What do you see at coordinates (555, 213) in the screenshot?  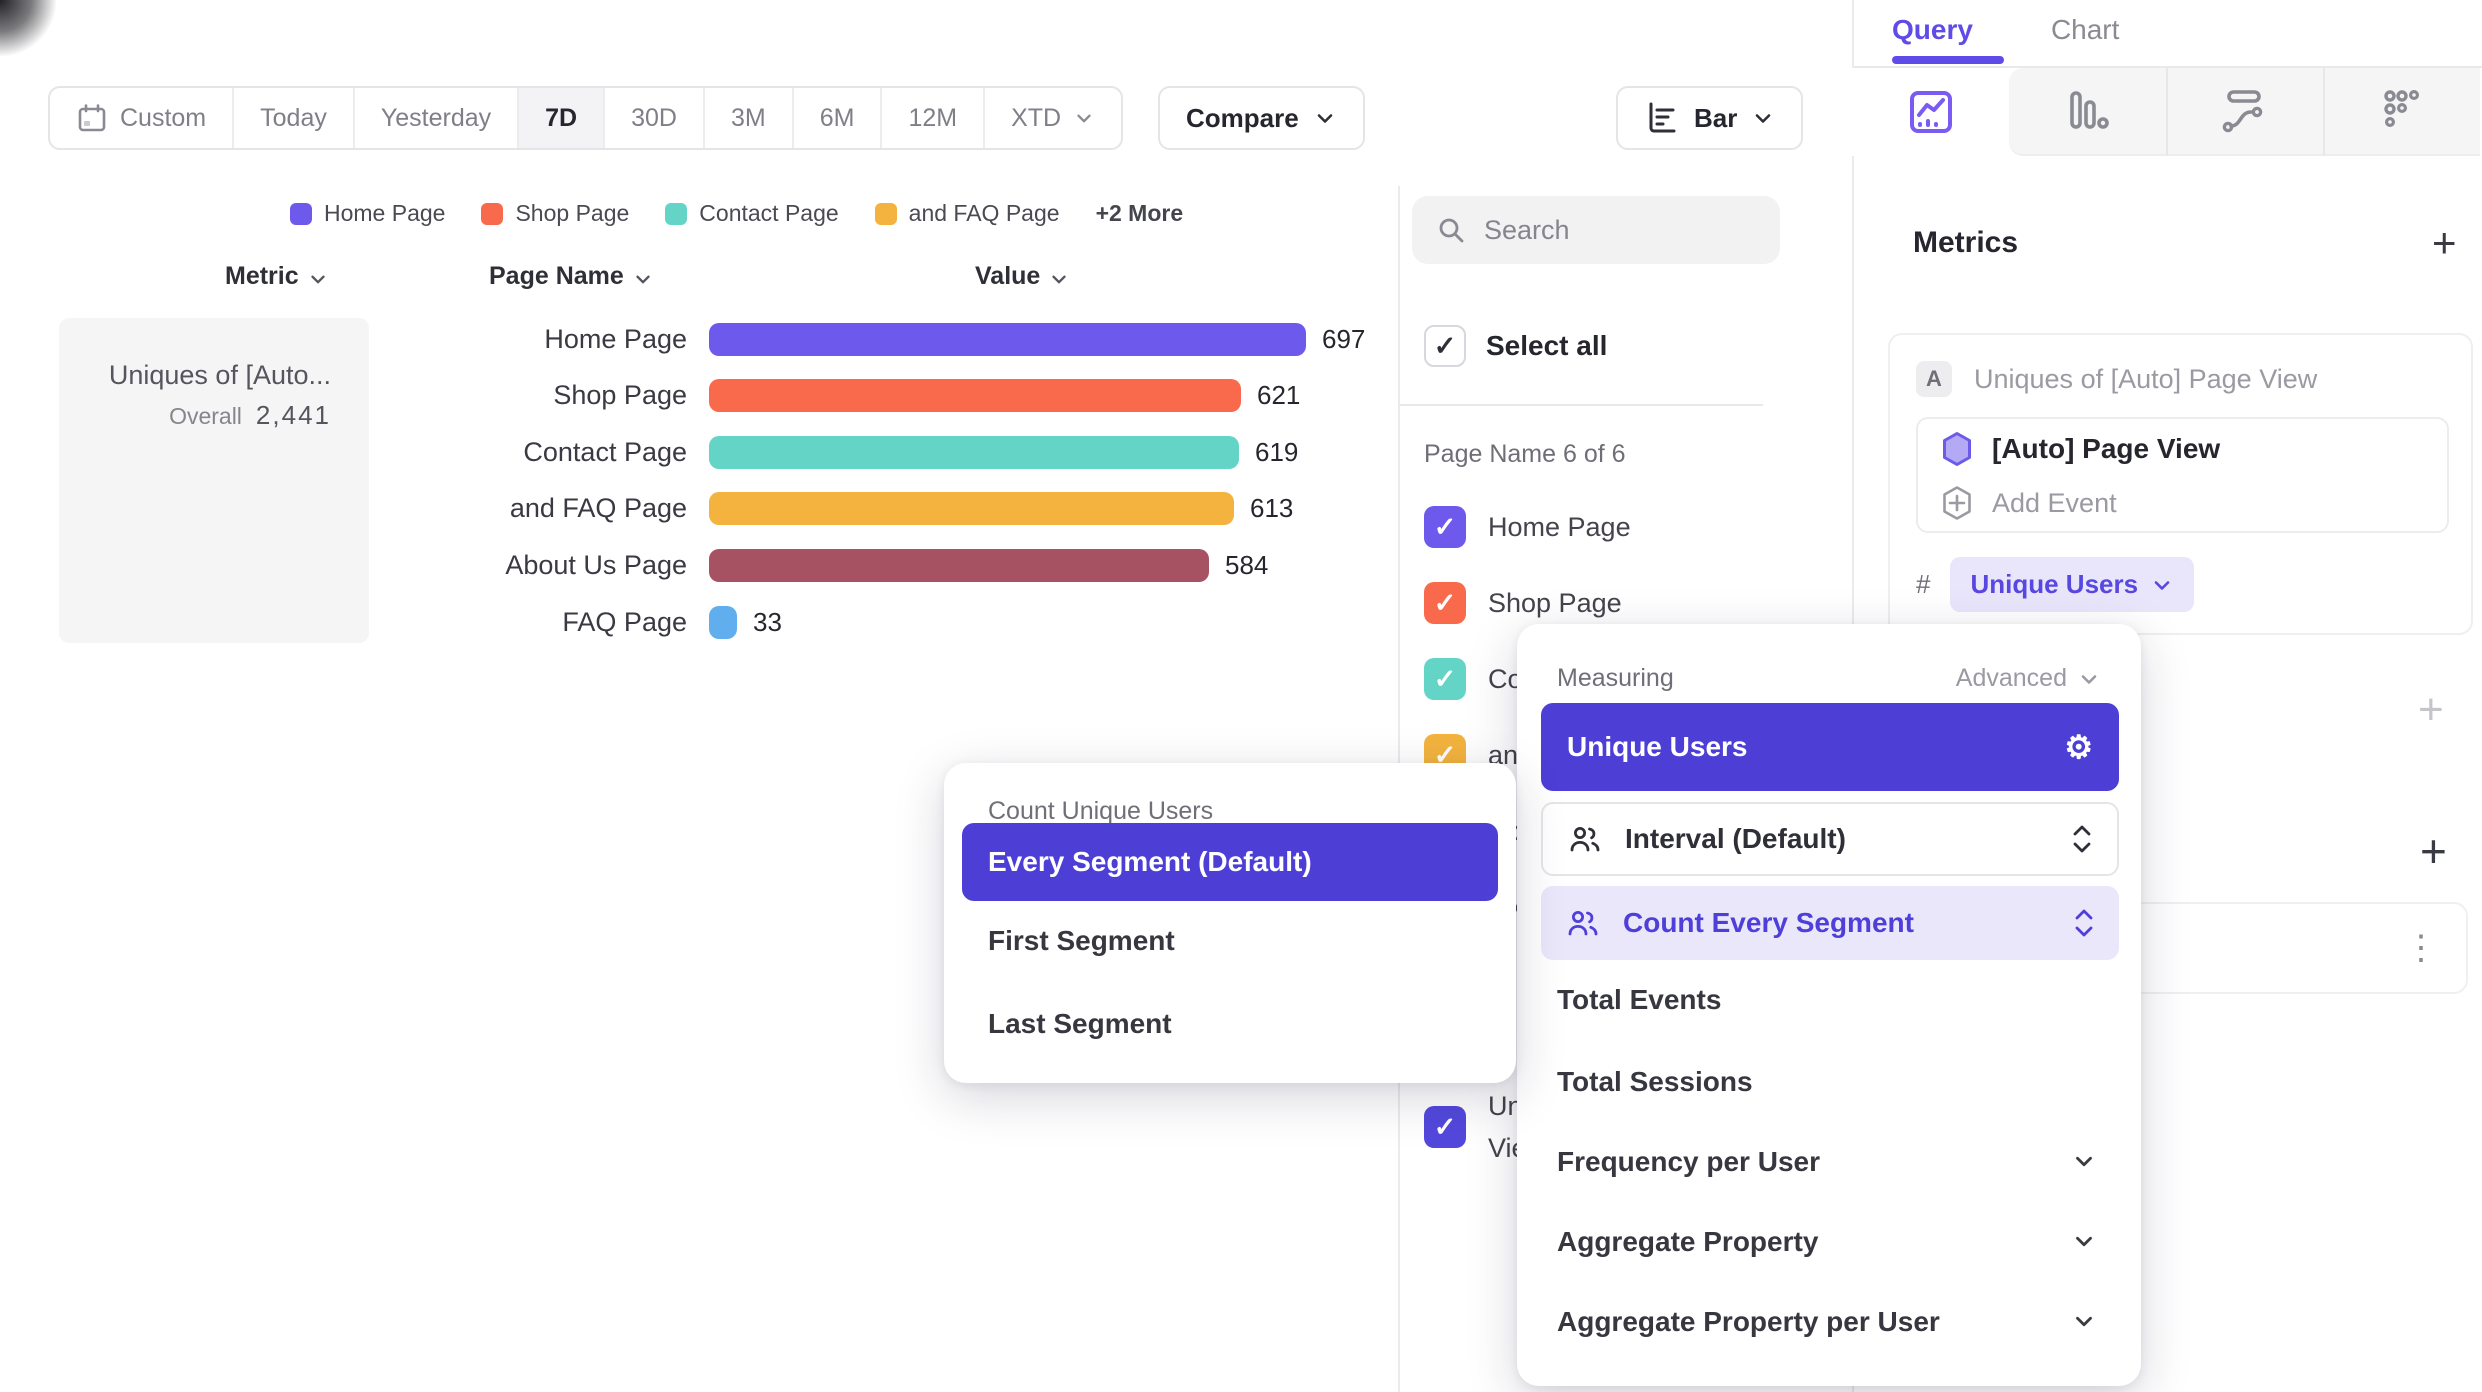 I see `legend-item: Shop Page` at bounding box center [555, 213].